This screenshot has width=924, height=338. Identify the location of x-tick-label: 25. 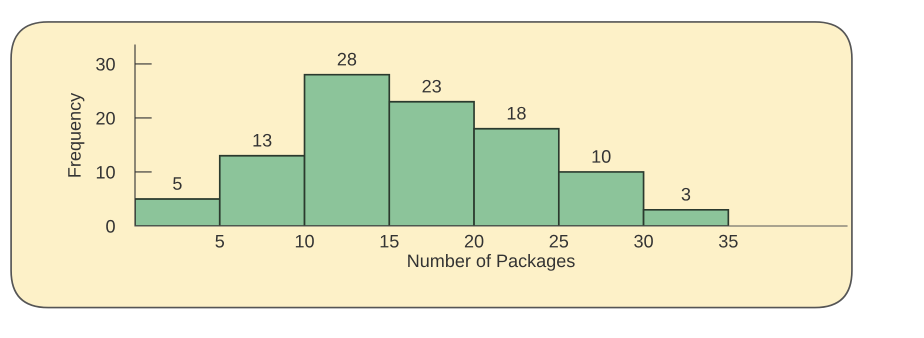
(559, 241).